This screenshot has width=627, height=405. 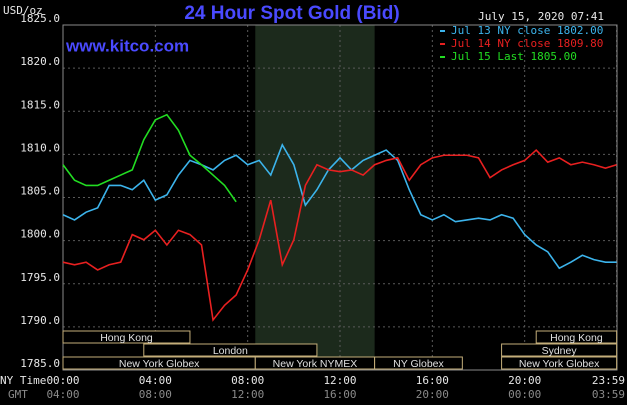 I want to click on y-tick-label: 1815.0, so click(x=40, y=104).